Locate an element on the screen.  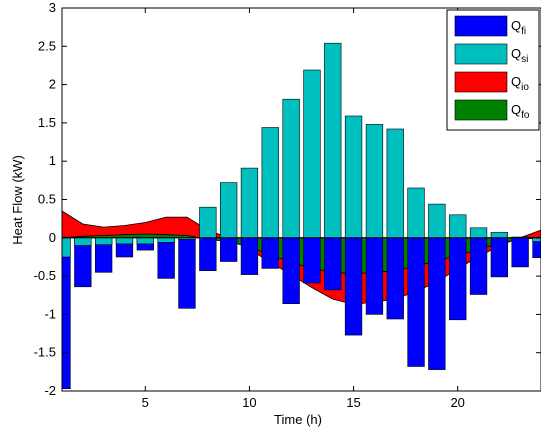
y-tick-label: -2 is located at coordinates (50, 390).